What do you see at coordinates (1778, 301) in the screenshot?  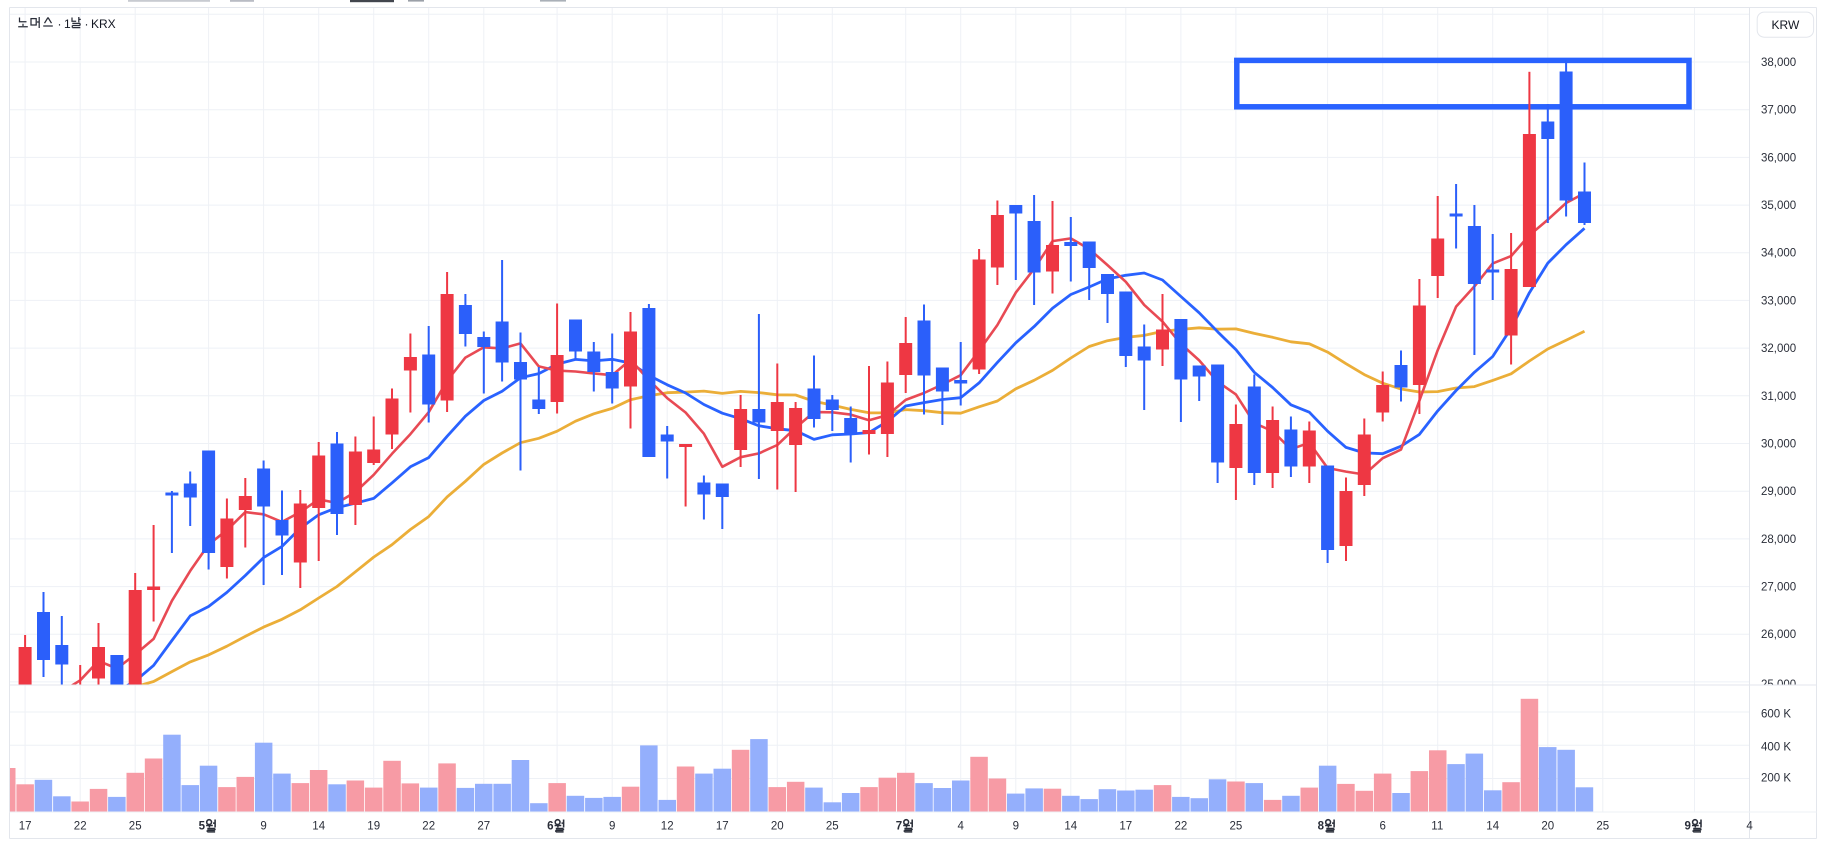 I see `svg-text: 33,000` at bounding box center [1778, 301].